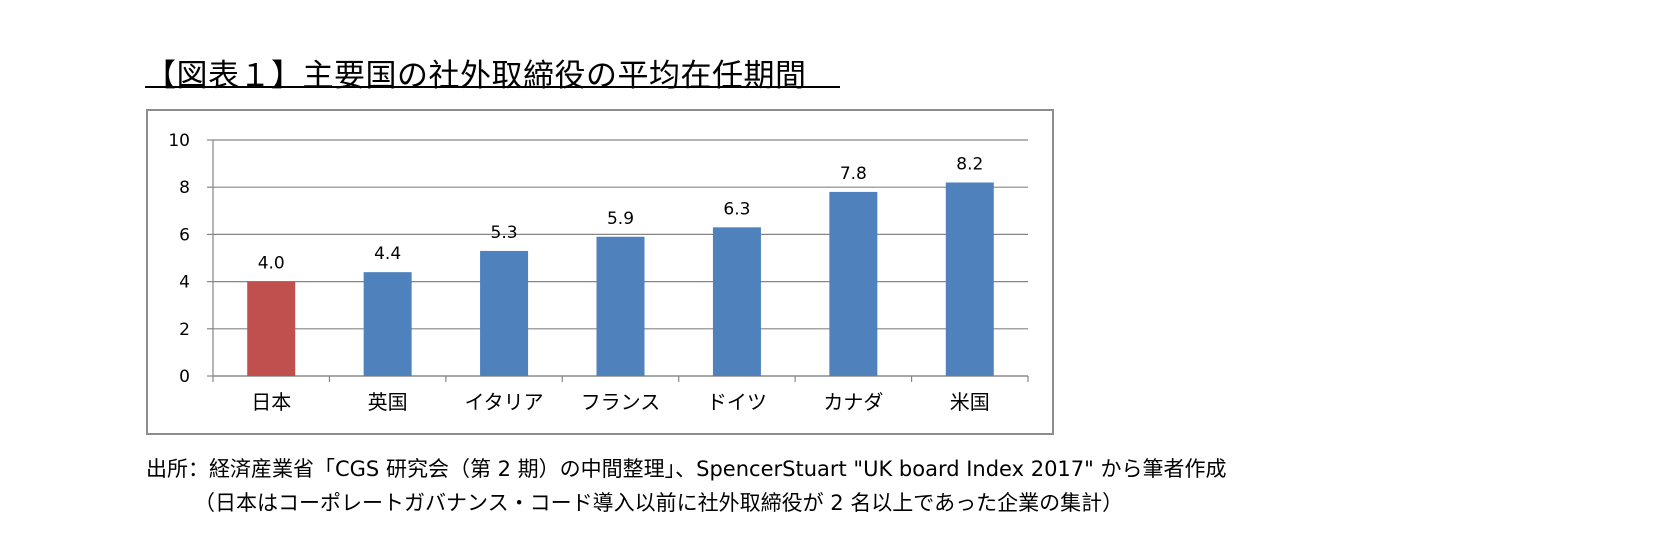 Image resolution: width=1670 pixels, height=551 pixels. What do you see at coordinates (620, 219) in the screenshot?
I see `data-label: 5.9` at bounding box center [620, 219].